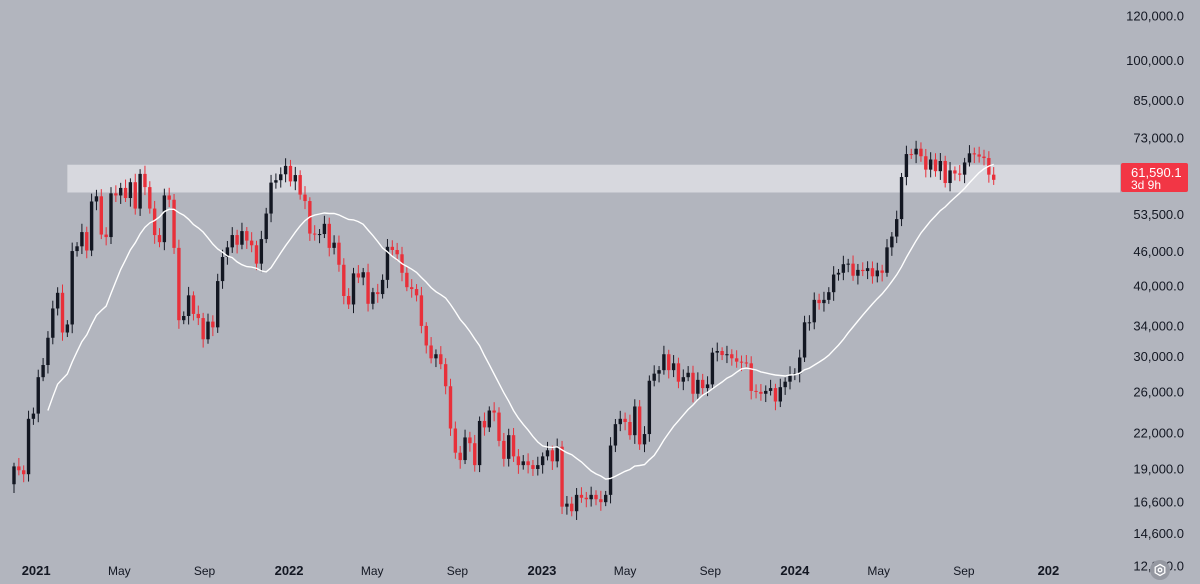 Image resolution: width=1200 pixels, height=584 pixels. Describe the element at coordinates (1158, 533) in the screenshot. I see `price-axis-label: 14,600.0` at that location.